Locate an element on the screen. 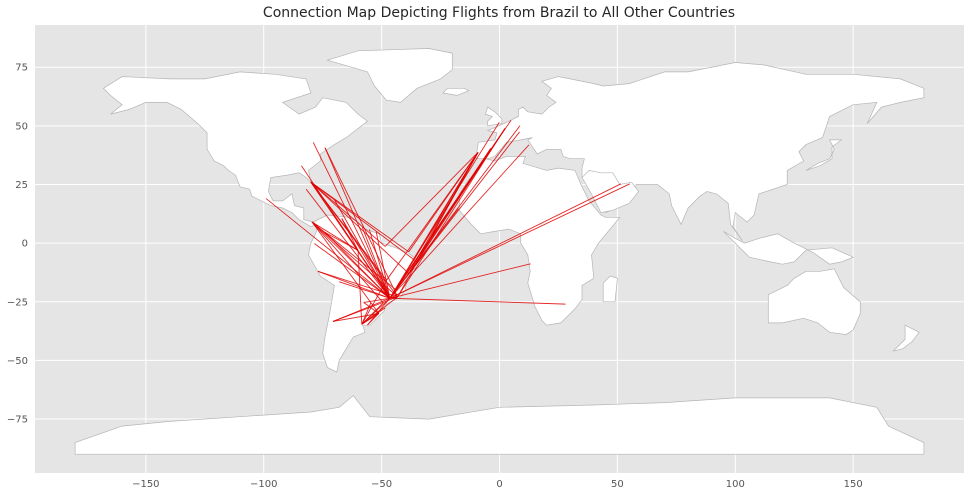 This screenshot has height=497, width=978. x-tick-label: −100 is located at coordinates (263, 484).